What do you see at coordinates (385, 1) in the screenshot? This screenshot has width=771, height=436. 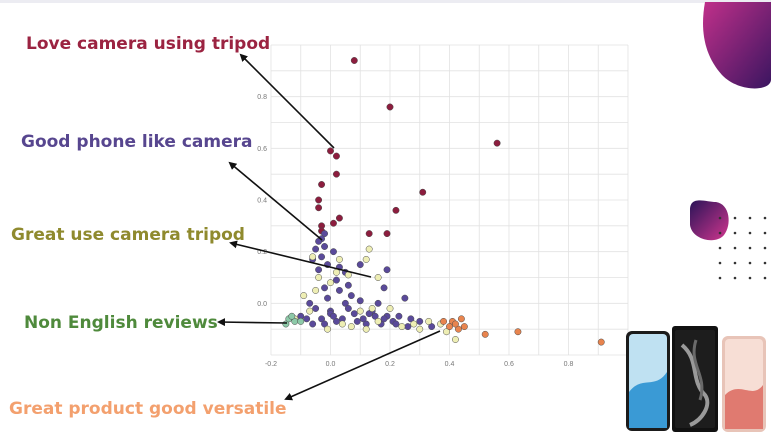 I see `top-strip` at bounding box center [385, 1].